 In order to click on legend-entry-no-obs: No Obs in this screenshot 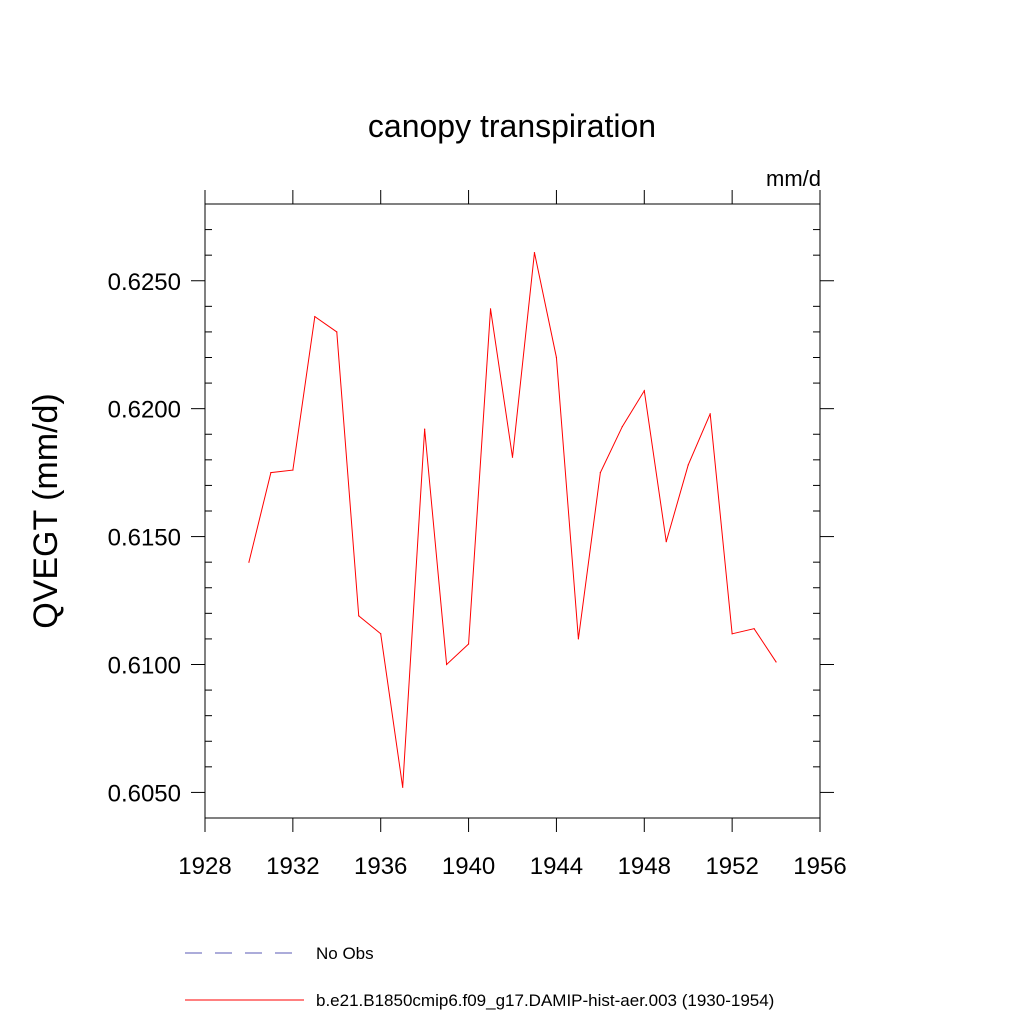, I will do `click(279, 953)`.